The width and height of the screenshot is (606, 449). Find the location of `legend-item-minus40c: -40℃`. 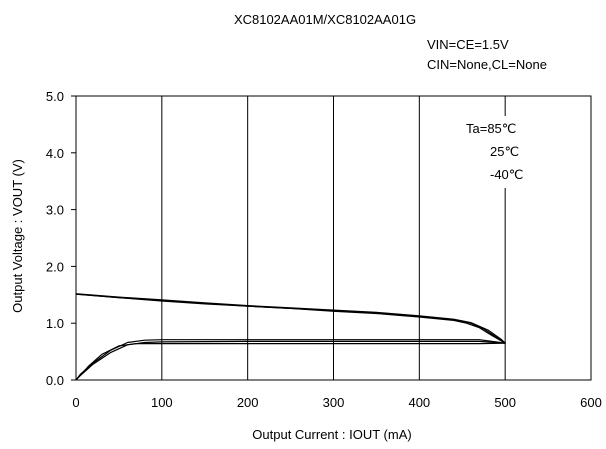

legend-item-minus40c: -40℃ is located at coordinates (506, 174).